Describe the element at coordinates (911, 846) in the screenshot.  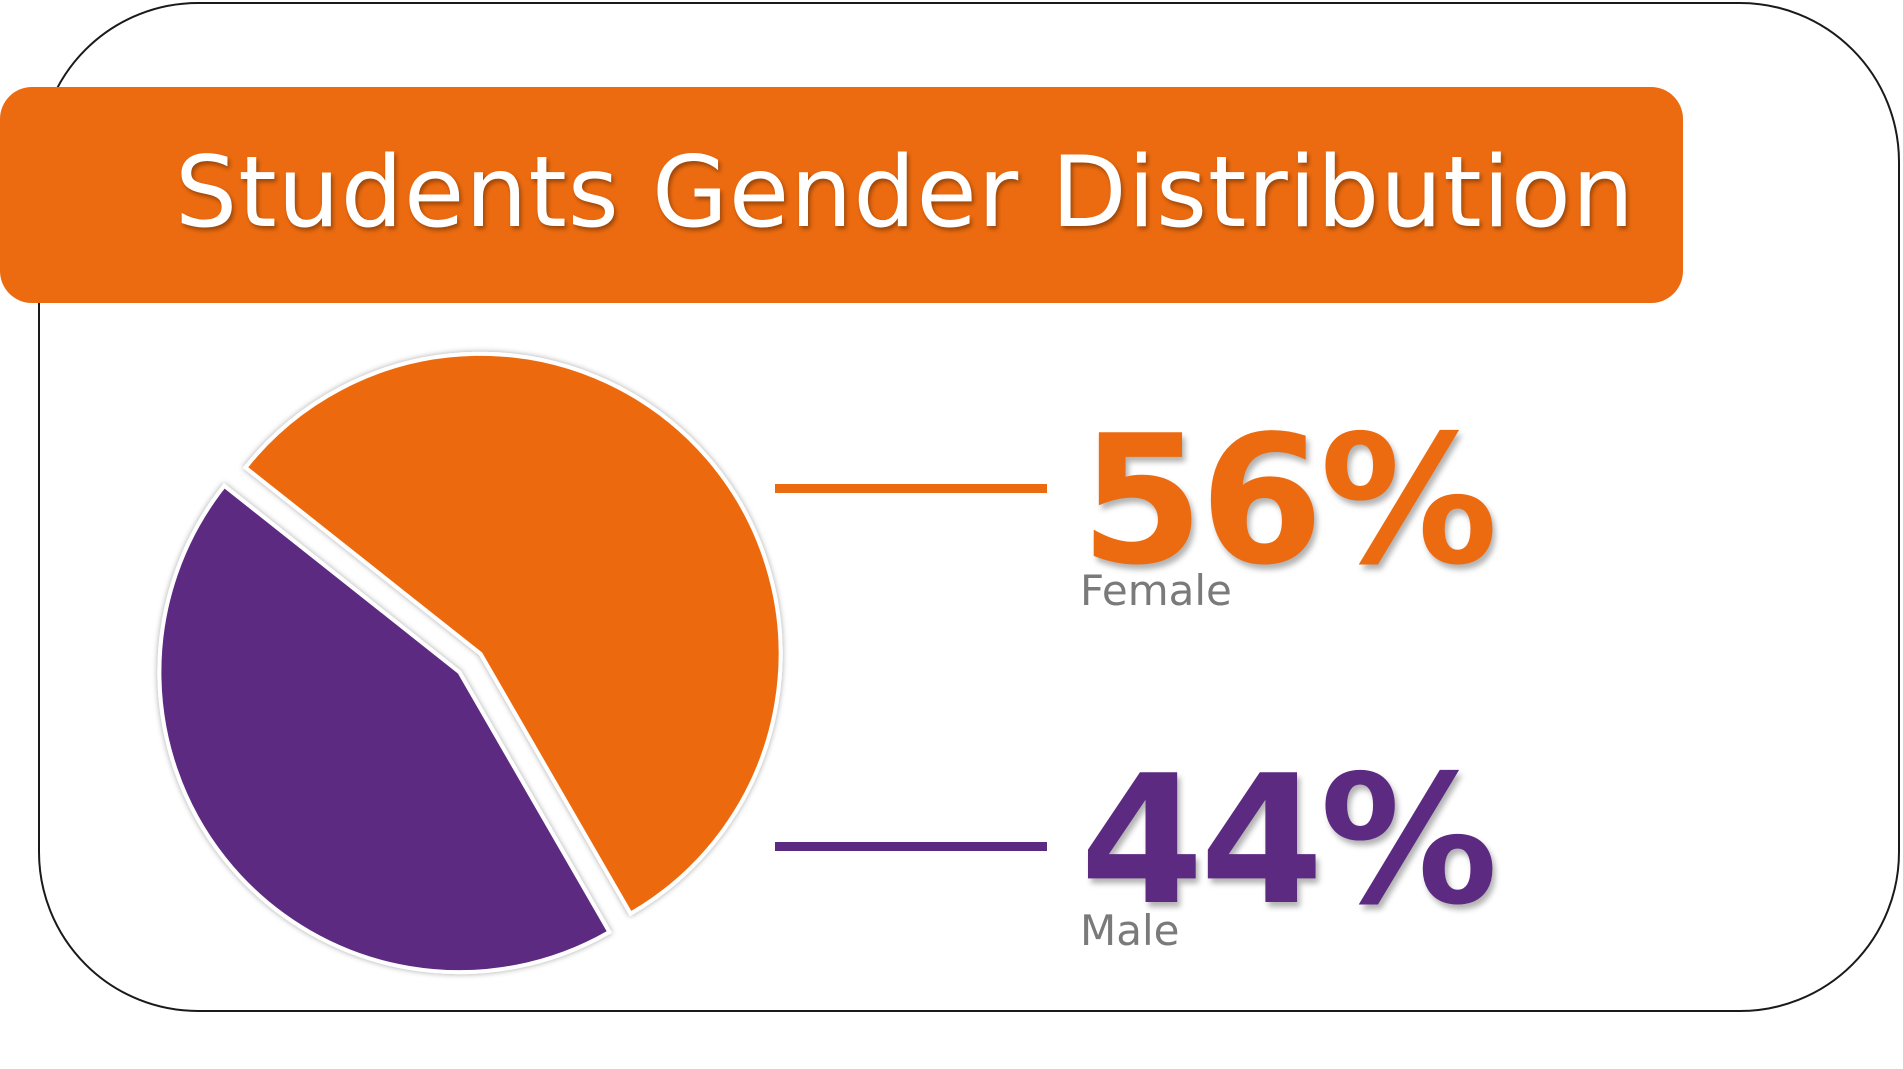
I see `leader-line-male` at that location.